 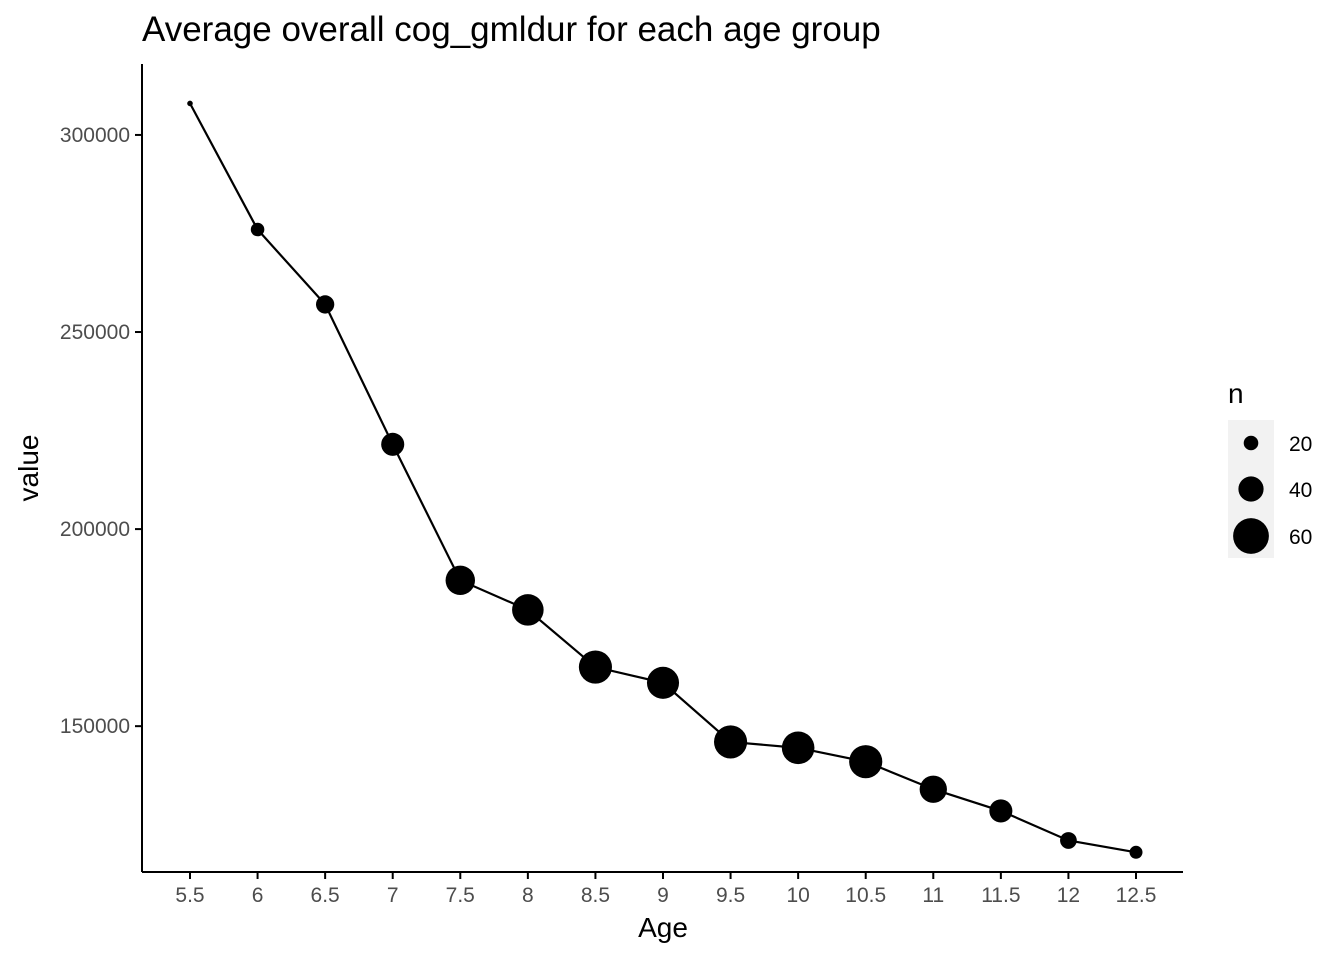 I want to click on x-tick-label: 11, so click(x=933, y=895).